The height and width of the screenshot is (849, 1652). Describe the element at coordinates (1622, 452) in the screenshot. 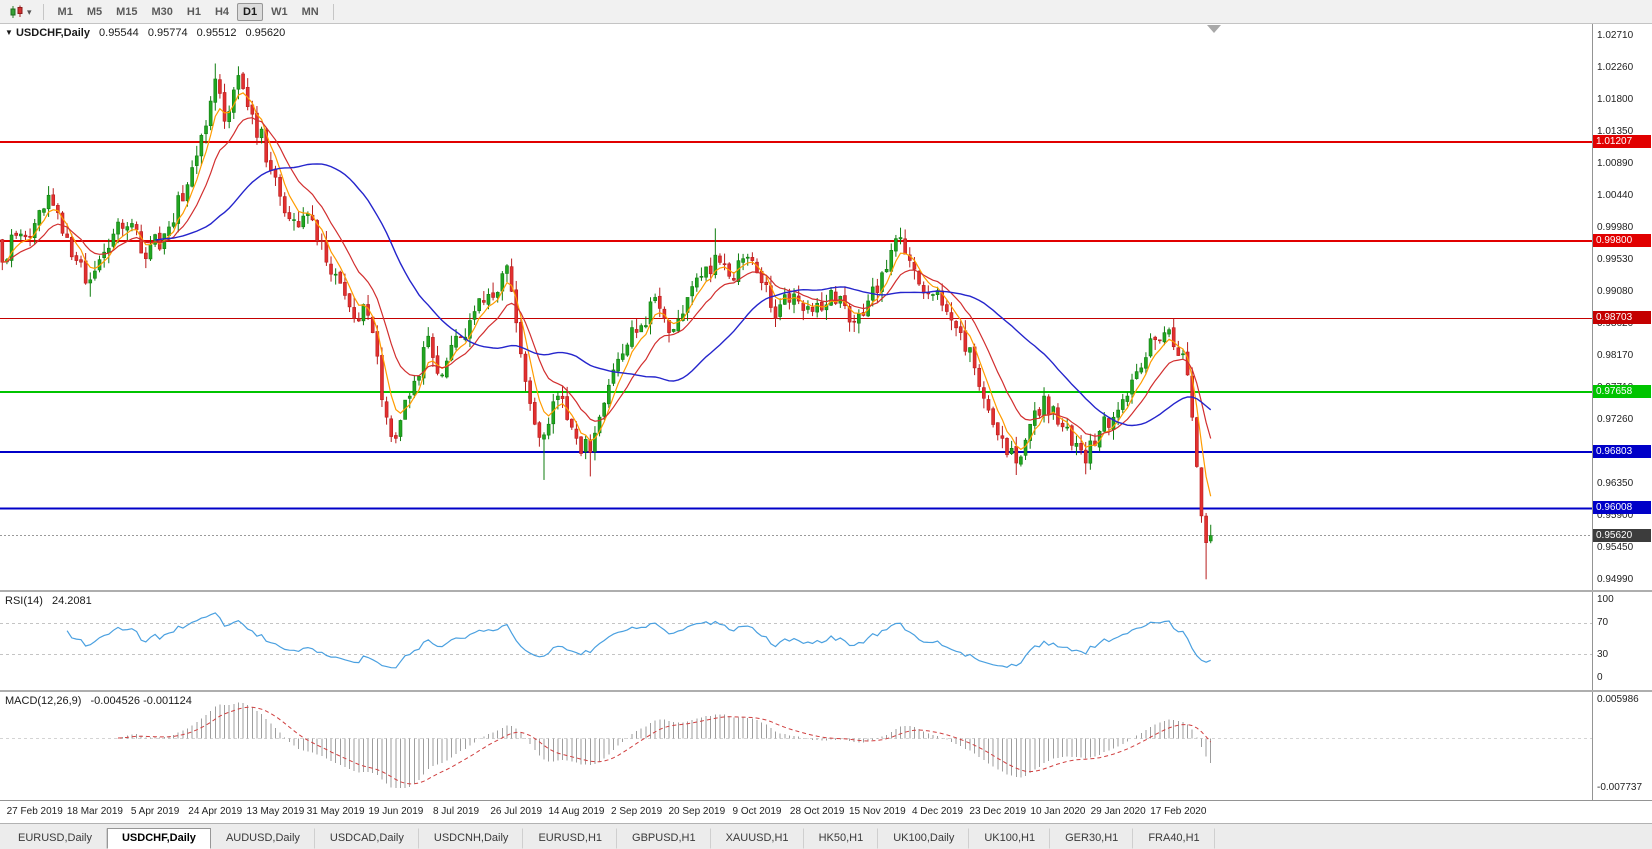

I see `price-level-badge: 0.96803` at that location.